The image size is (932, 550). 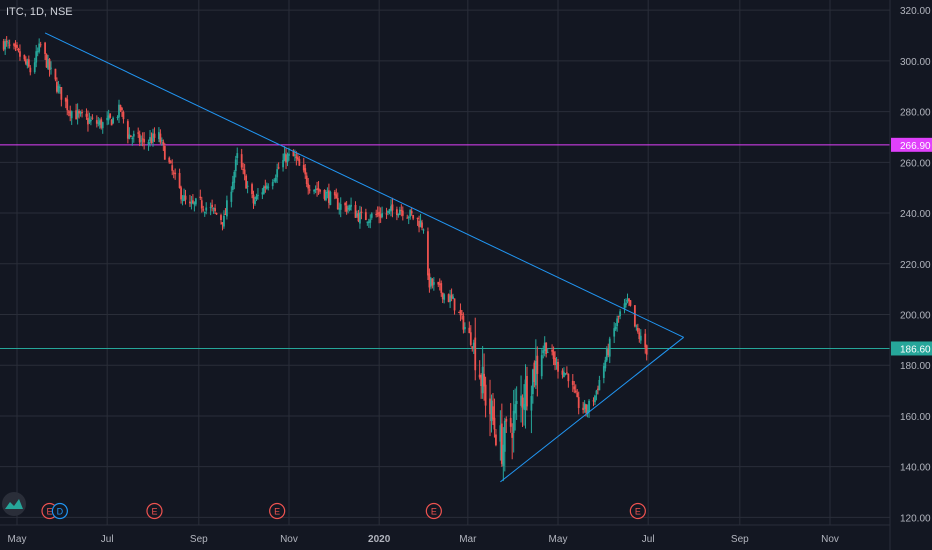 I want to click on price-tick-label: 220.00, so click(x=915, y=265).